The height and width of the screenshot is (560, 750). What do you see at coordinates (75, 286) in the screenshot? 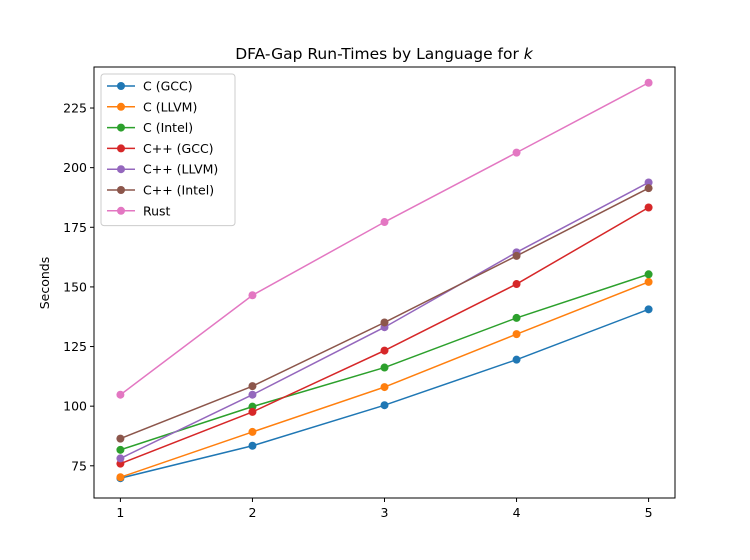
I see `y-tick-label: 150` at bounding box center [75, 286].